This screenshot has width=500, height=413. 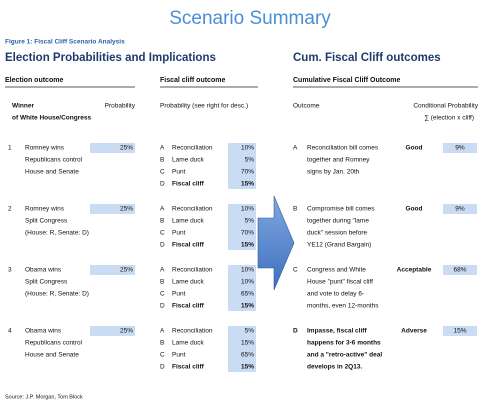 What do you see at coordinates (54, 343) in the screenshot?
I see `winner-line: Republicans control` at bounding box center [54, 343].